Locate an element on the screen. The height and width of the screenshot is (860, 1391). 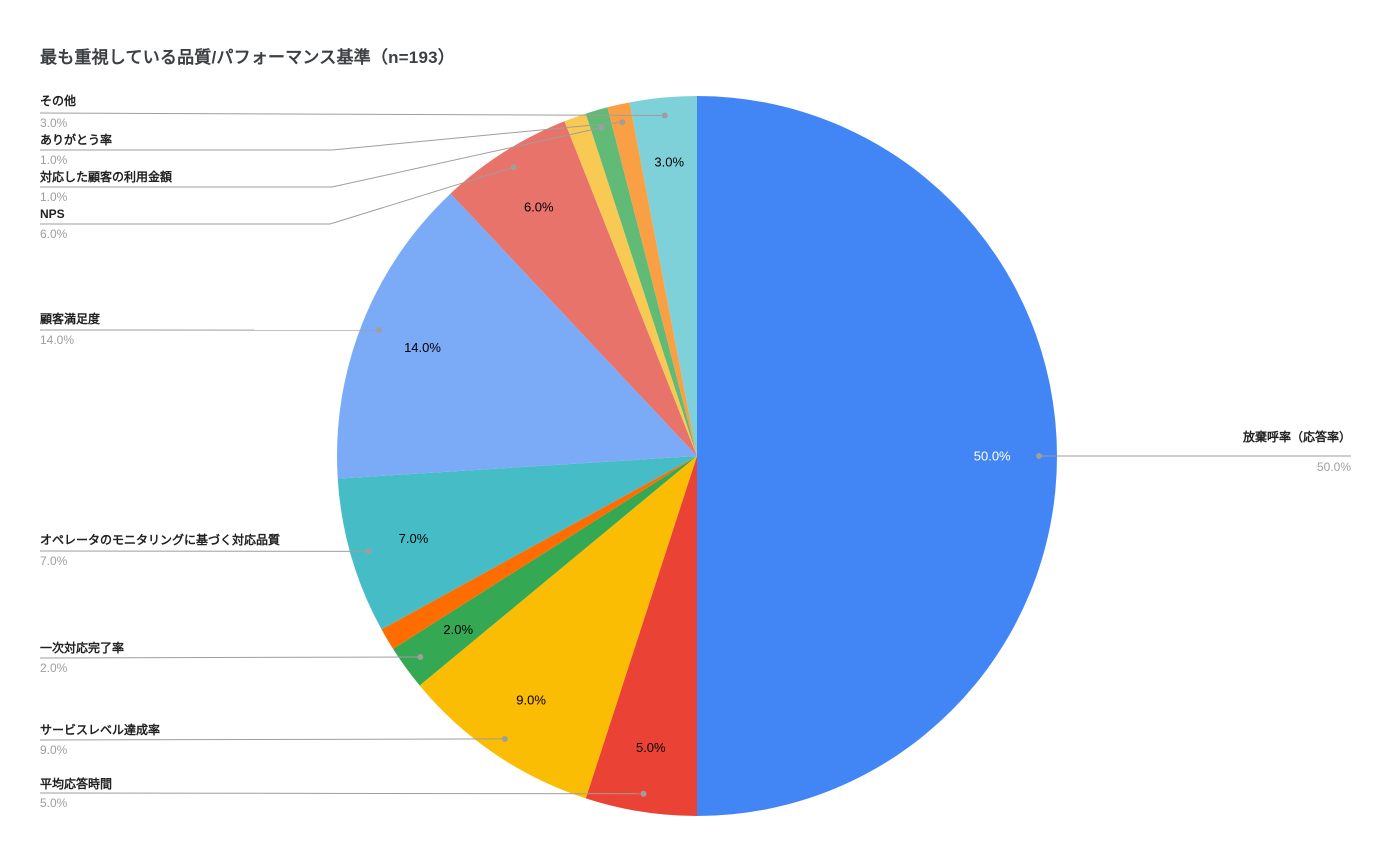
slice-11-label: その他 is located at coordinates (58, 101).